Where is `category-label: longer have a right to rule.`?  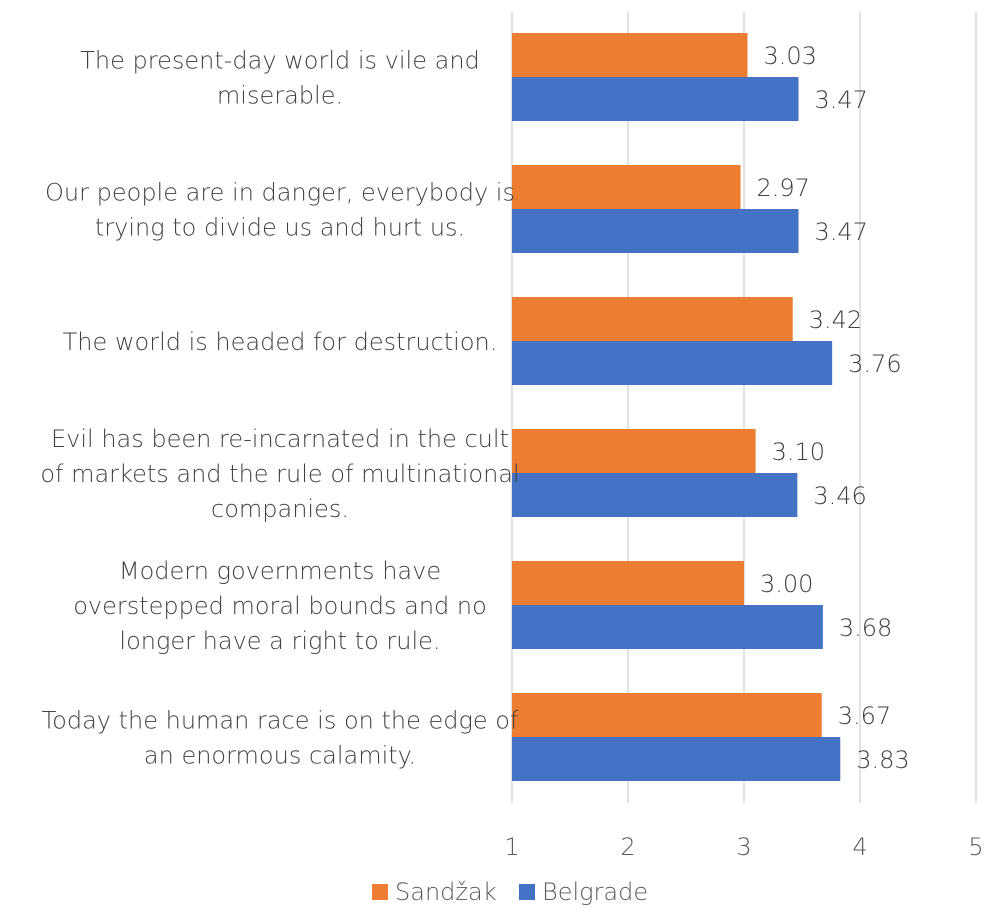 category-label: longer have a right to rule. is located at coordinates (279, 641).